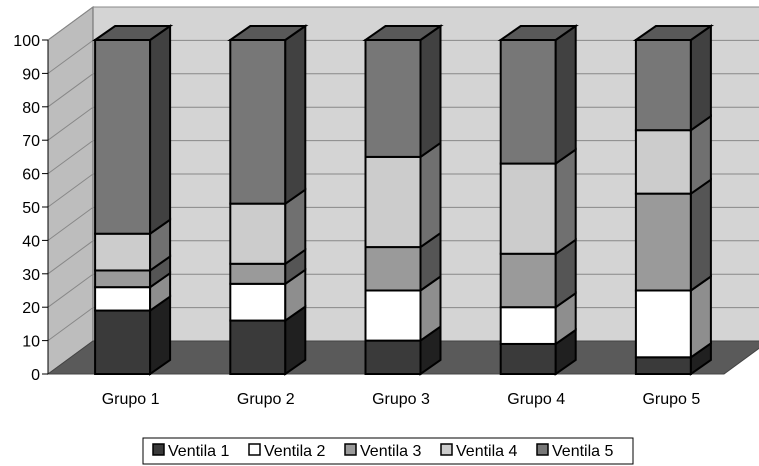 This screenshot has height=466, width=759. What do you see at coordinates (31, 175) in the screenshot?
I see `y-tick-label: 60` at bounding box center [31, 175].